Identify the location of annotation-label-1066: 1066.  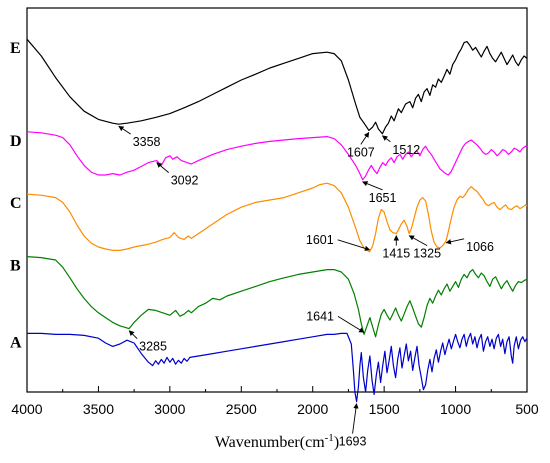
(480, 247).